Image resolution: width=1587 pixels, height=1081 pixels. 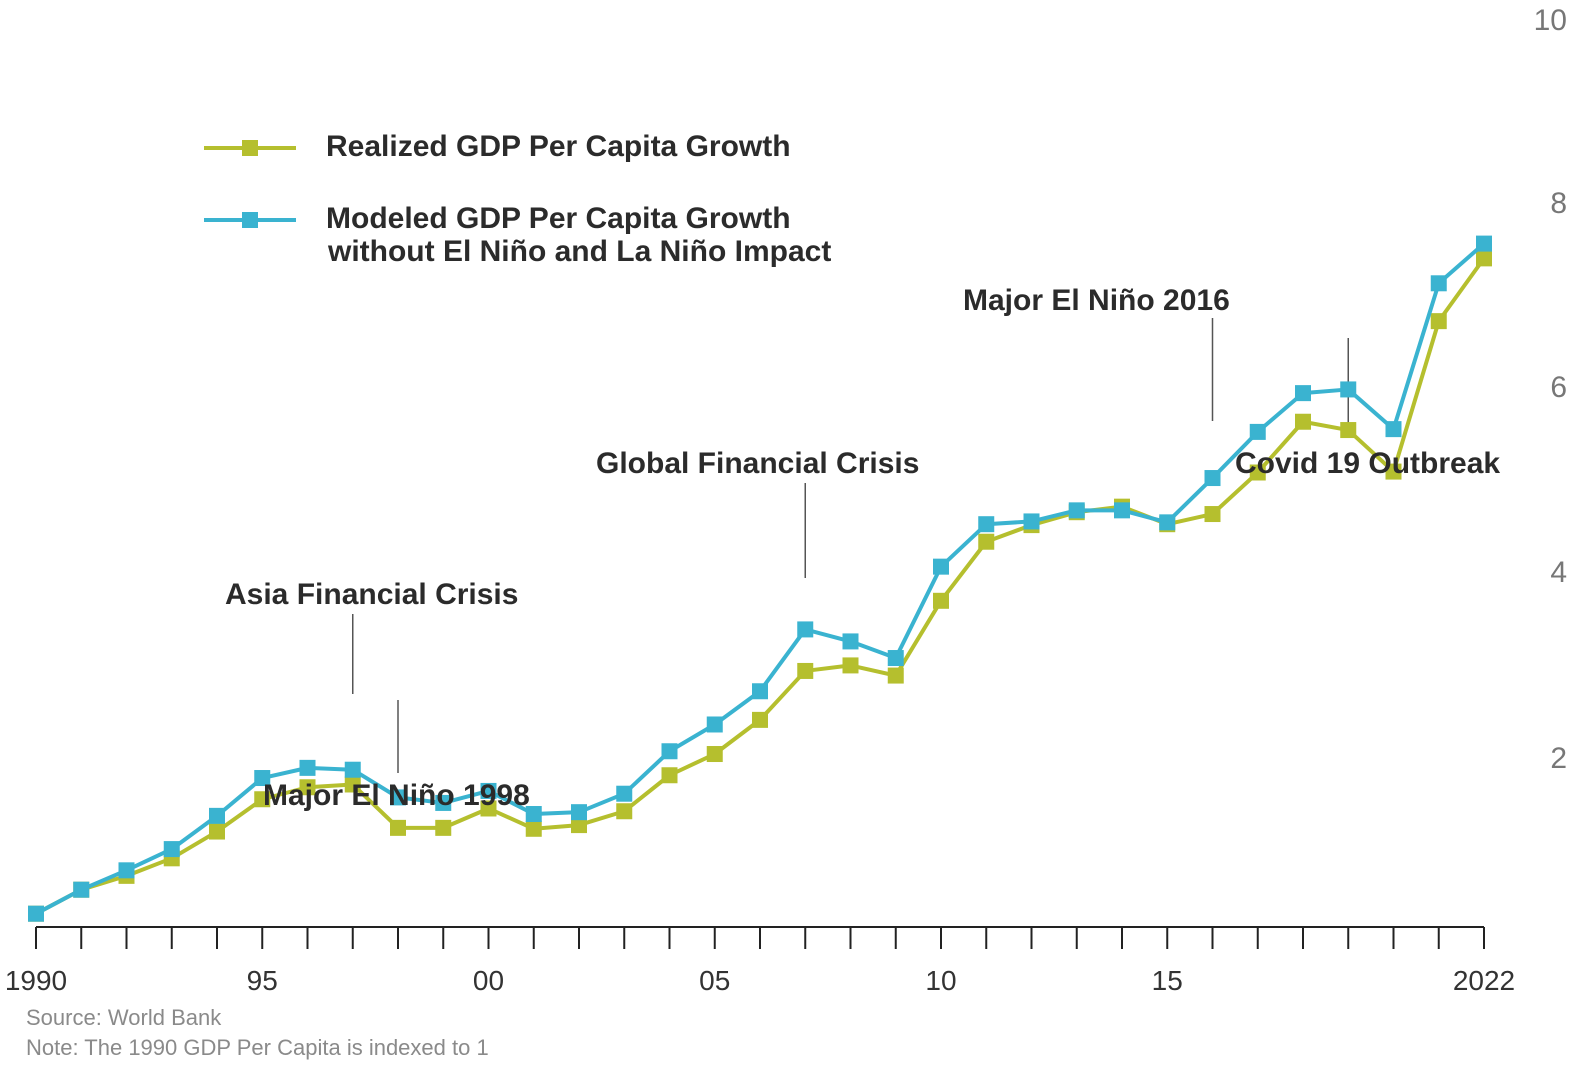 What do you see at coordinates (579, 251) in the screenshot?
I see `legend-label-modeled: without El Niño and La Niño Impact` at bounding box center [579, 251].